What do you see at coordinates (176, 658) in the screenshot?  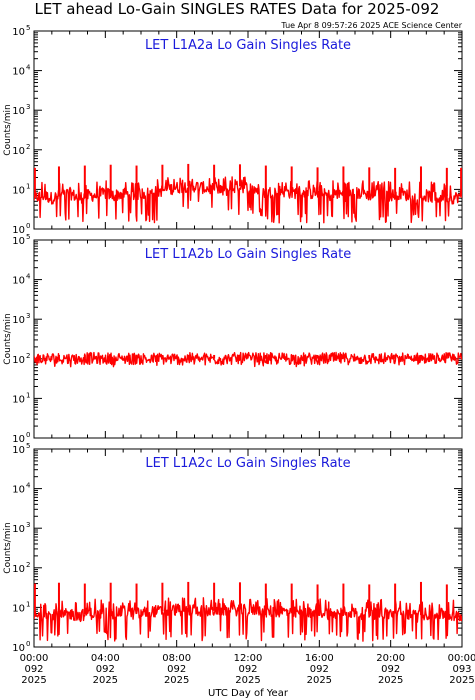 I see `x-tick-label-time: 08:00` at bounding box center [176, 658].